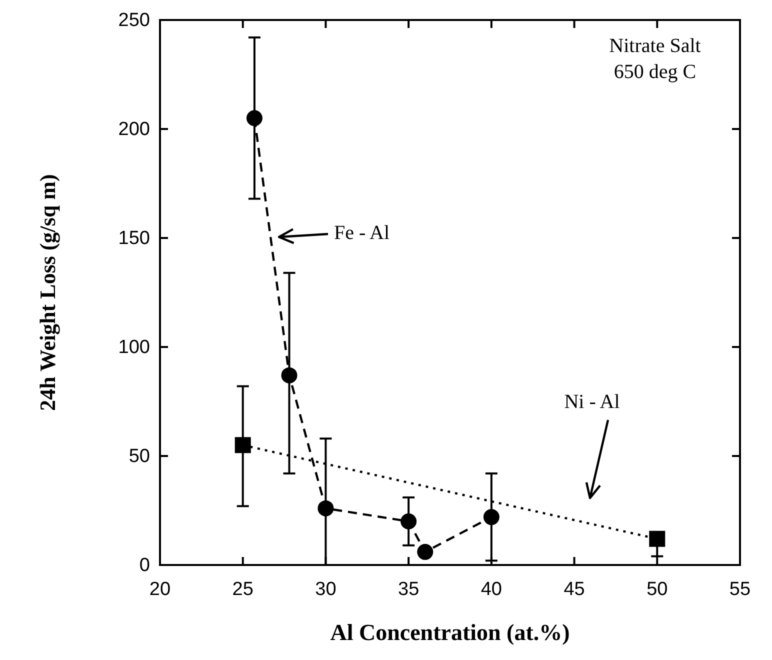 The width and height of the screenshot is (772, 660). Describe the element at coordinates (409, 589) in the screenshot. I see `x-tick-label: 35` at that location.